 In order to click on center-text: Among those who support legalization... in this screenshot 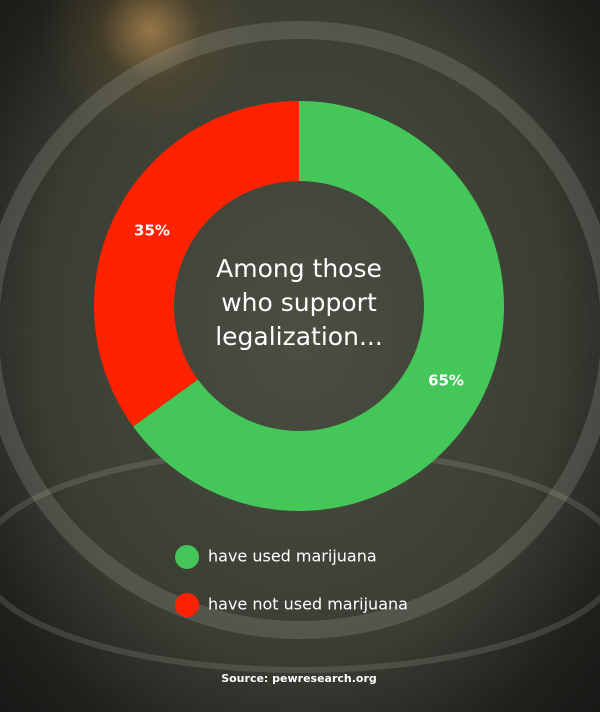, I will do `click(299, 303)`.